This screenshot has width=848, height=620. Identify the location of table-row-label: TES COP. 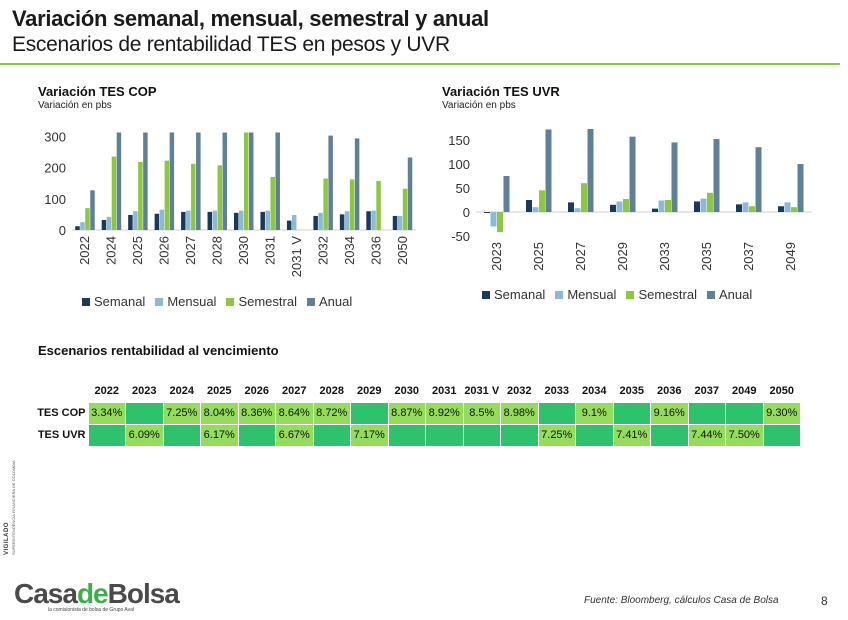
(61, 413).